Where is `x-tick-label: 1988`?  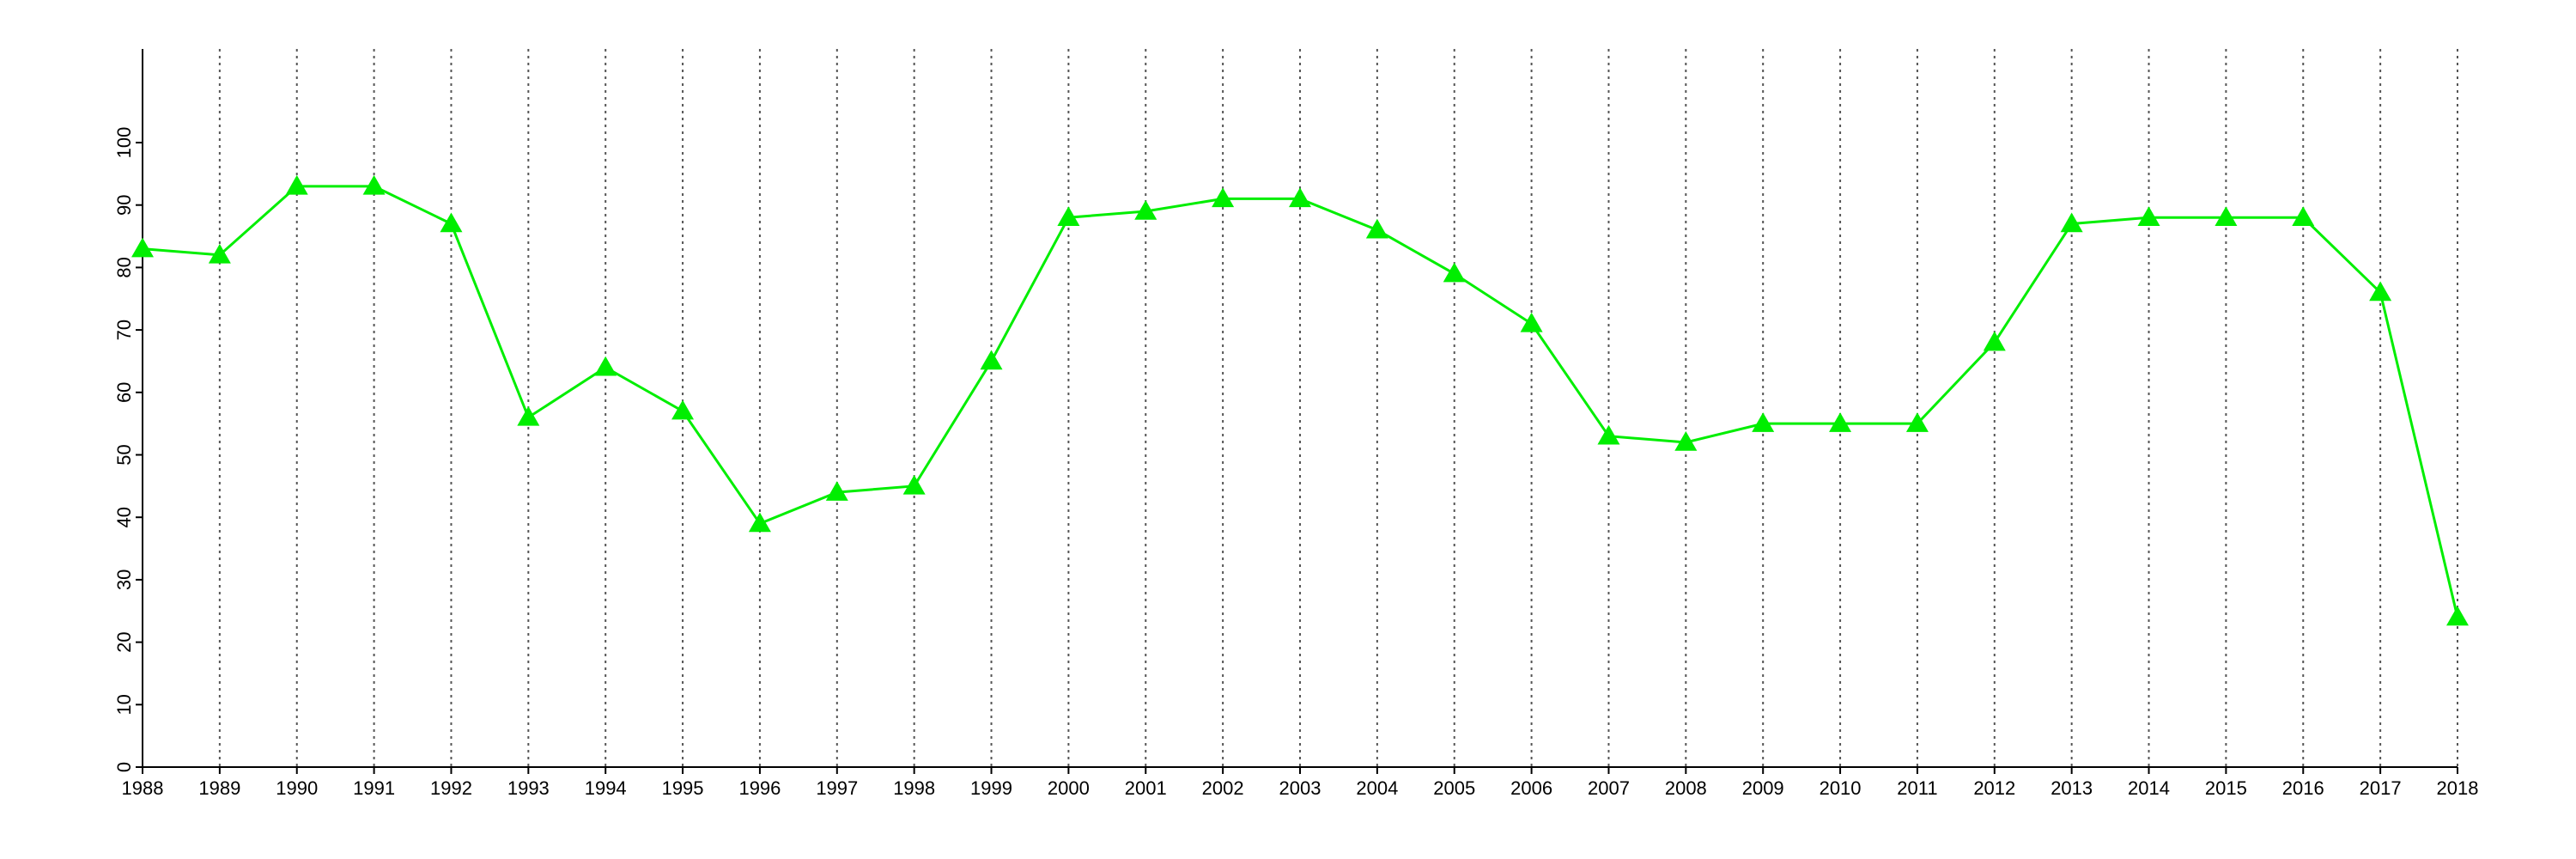
x-tick-label: 1988 is located at coordinates (143, 788).